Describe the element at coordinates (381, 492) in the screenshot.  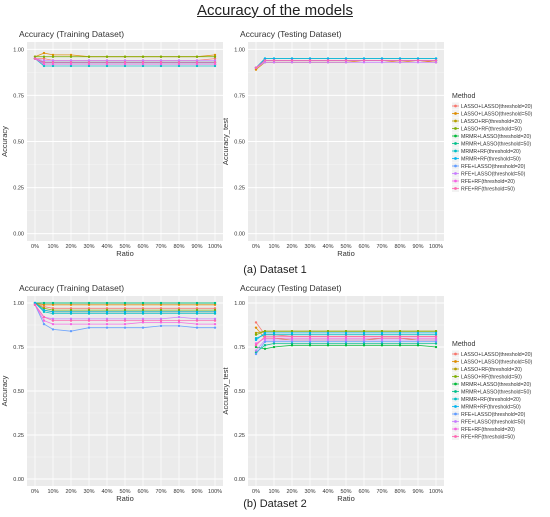
I see `x-tick-label: 70%` at that location.